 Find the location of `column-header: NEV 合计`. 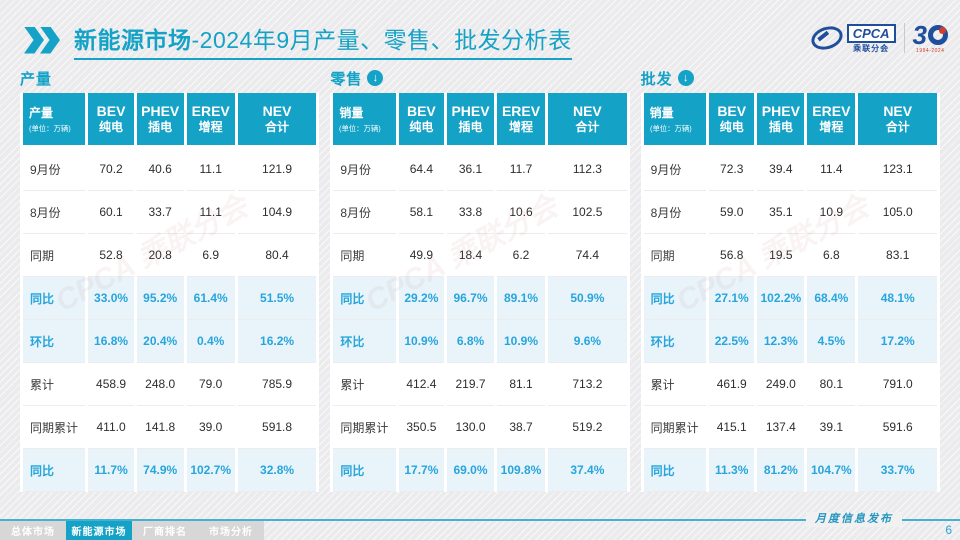

column-header: NEV 合计 is located at coordinates (277, 120).